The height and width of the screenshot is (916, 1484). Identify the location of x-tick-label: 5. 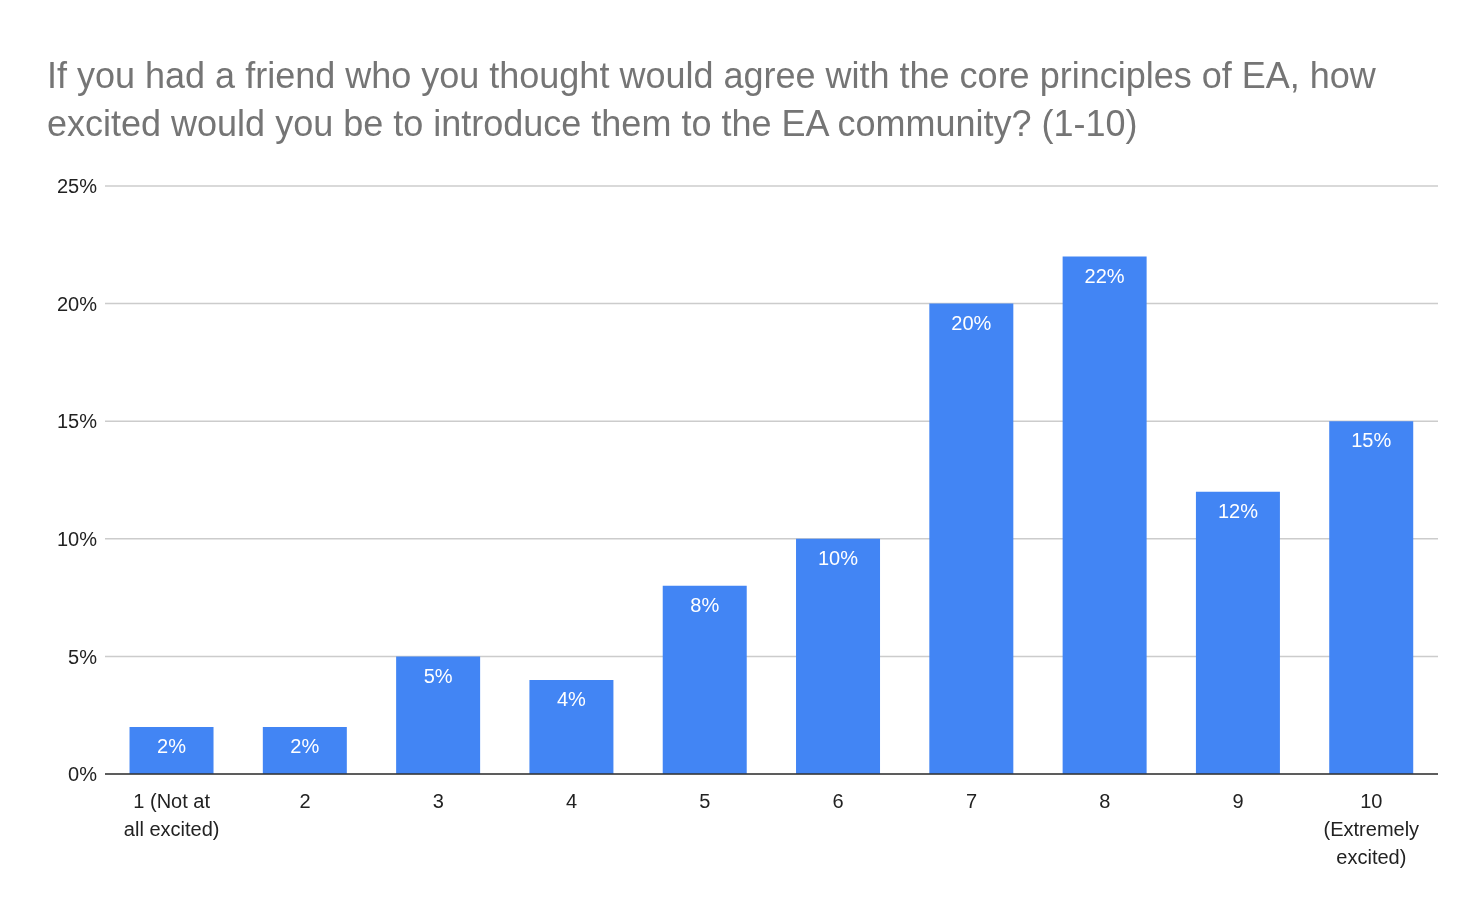
(705, 801).